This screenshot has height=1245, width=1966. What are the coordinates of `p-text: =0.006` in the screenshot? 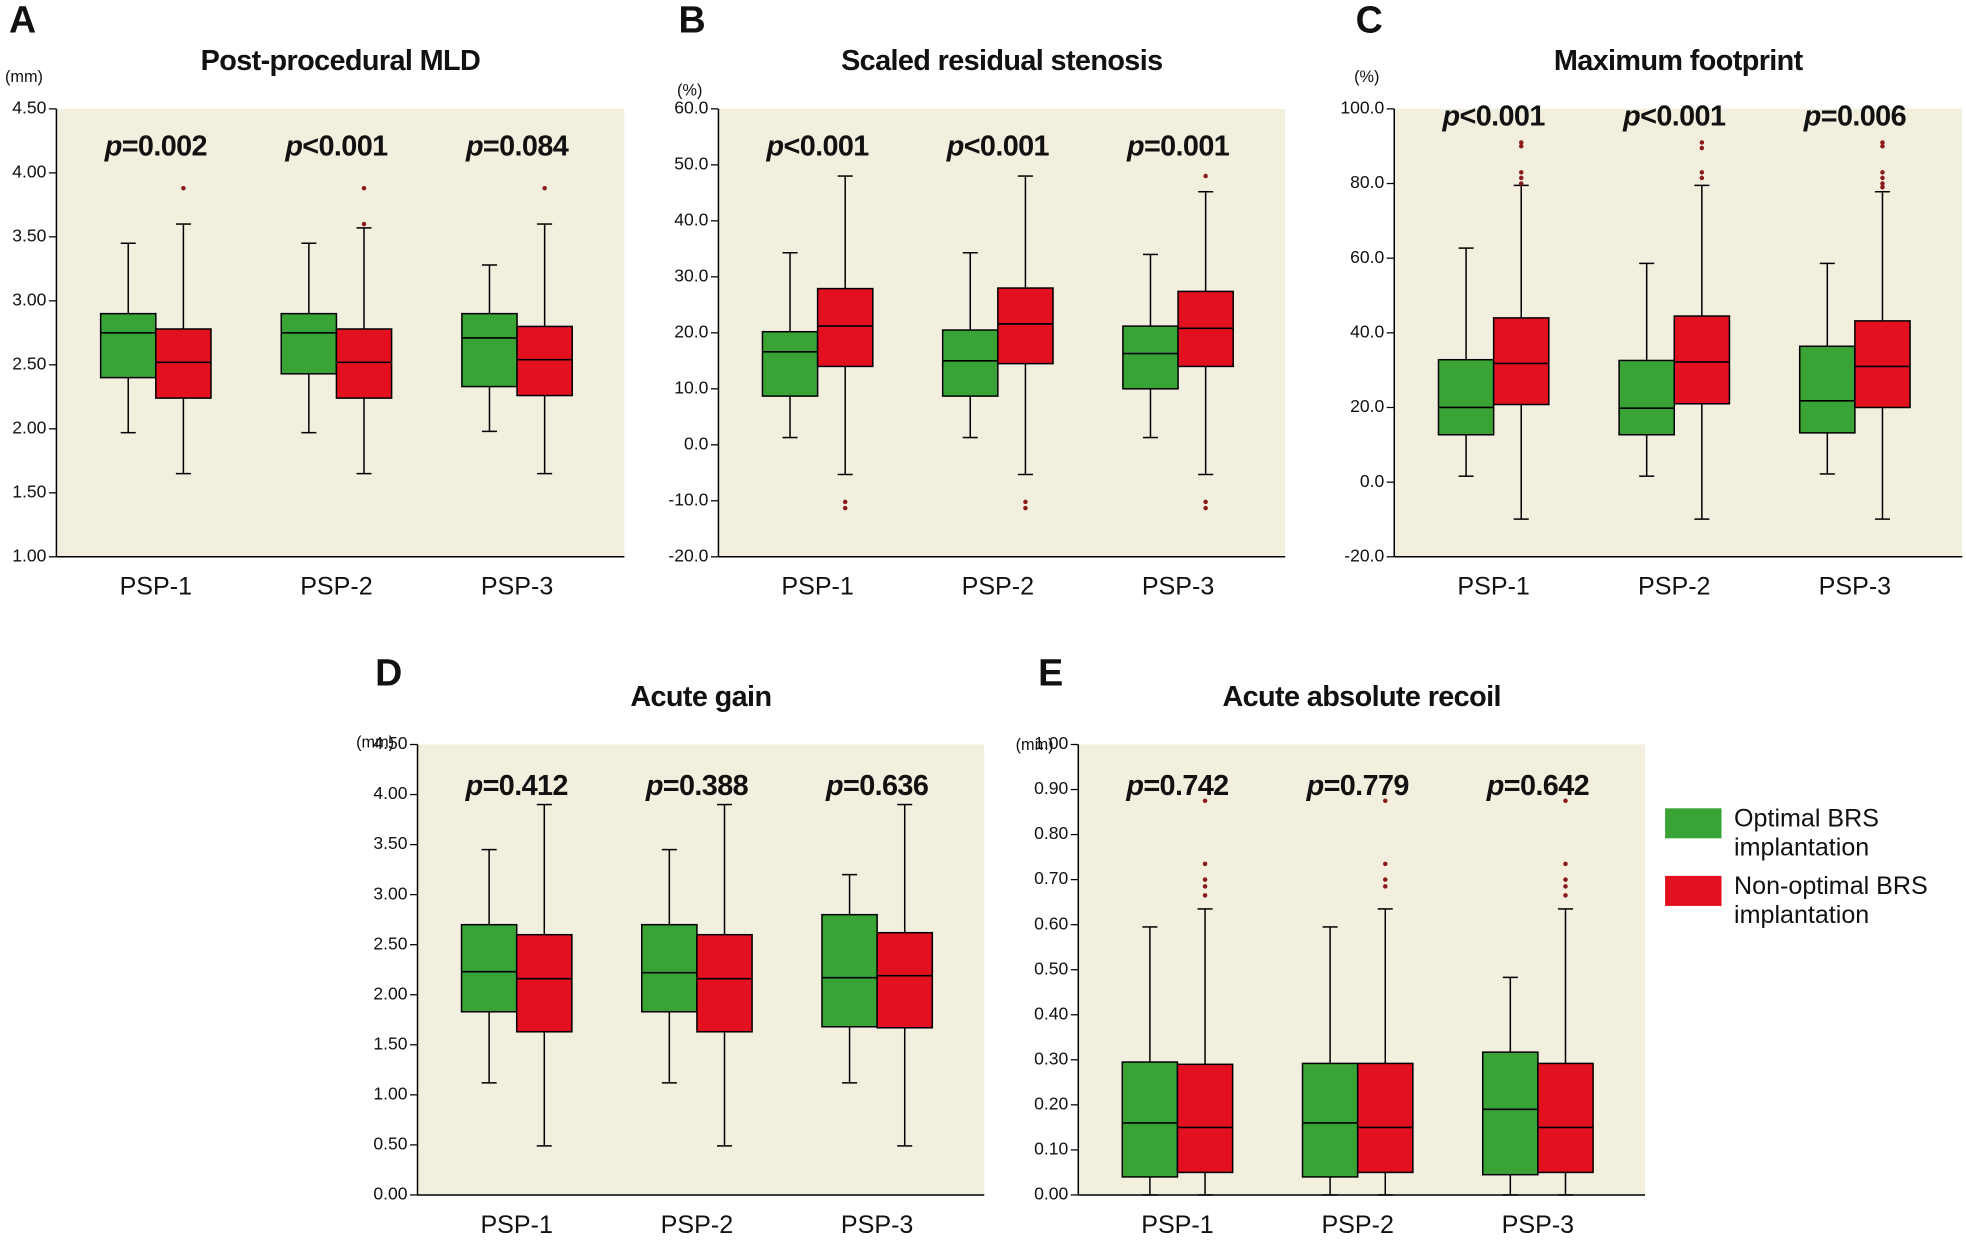 It's located at (1863, 116).